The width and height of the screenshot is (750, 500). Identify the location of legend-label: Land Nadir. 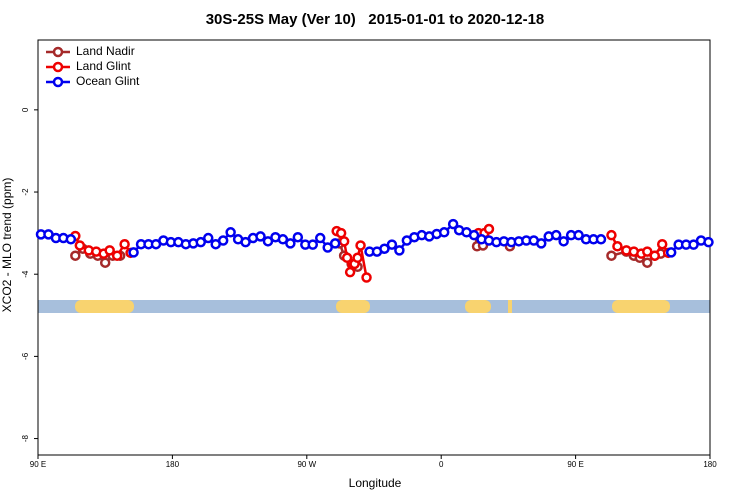
(105, 51).